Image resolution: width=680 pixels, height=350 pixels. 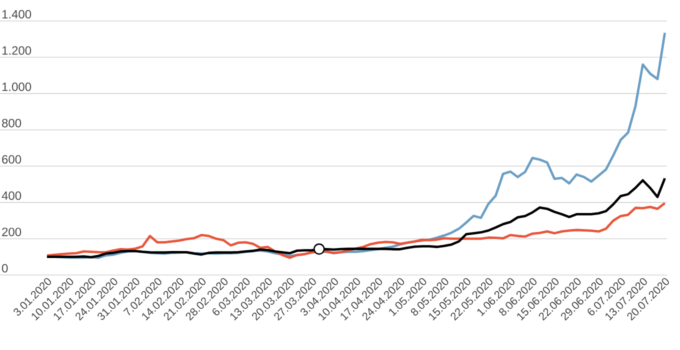 I want to click on y-tick-label: 1.400, so click(x=17, y=14).